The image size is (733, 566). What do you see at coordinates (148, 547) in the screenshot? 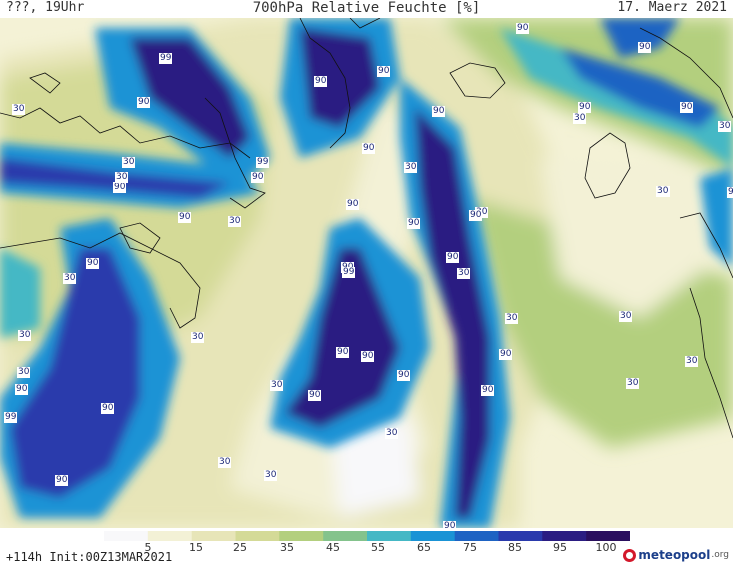
I see `colorbar-tick-label: 5` at bounding box center [148, 547].